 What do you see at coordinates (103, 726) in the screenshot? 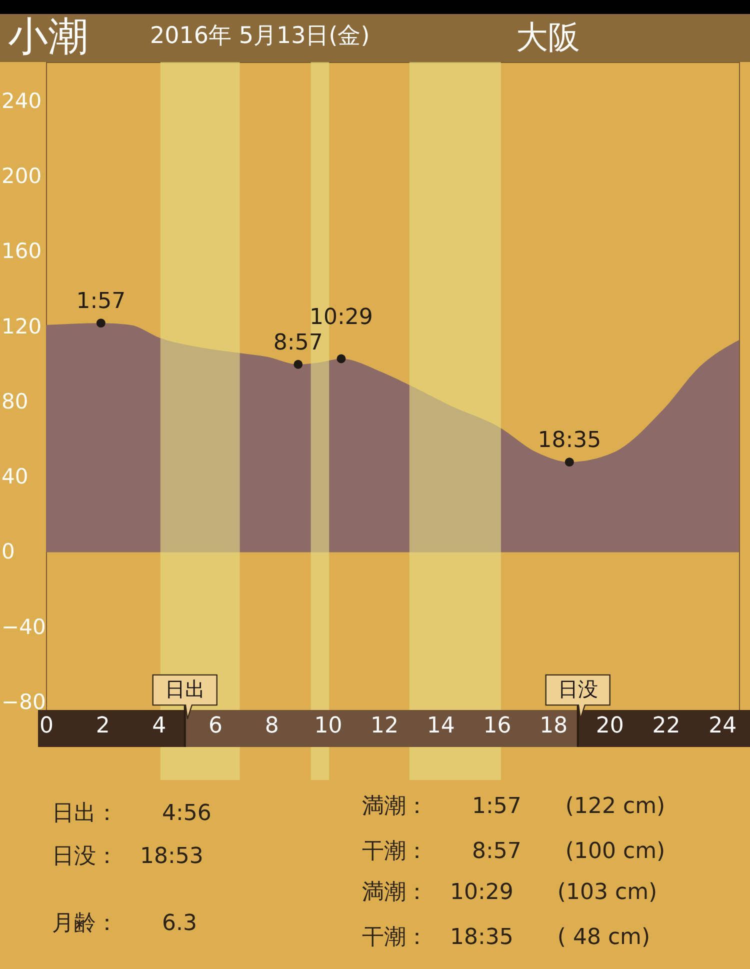
I see `x-tick-label: 2` at bounding box center [103, 726].